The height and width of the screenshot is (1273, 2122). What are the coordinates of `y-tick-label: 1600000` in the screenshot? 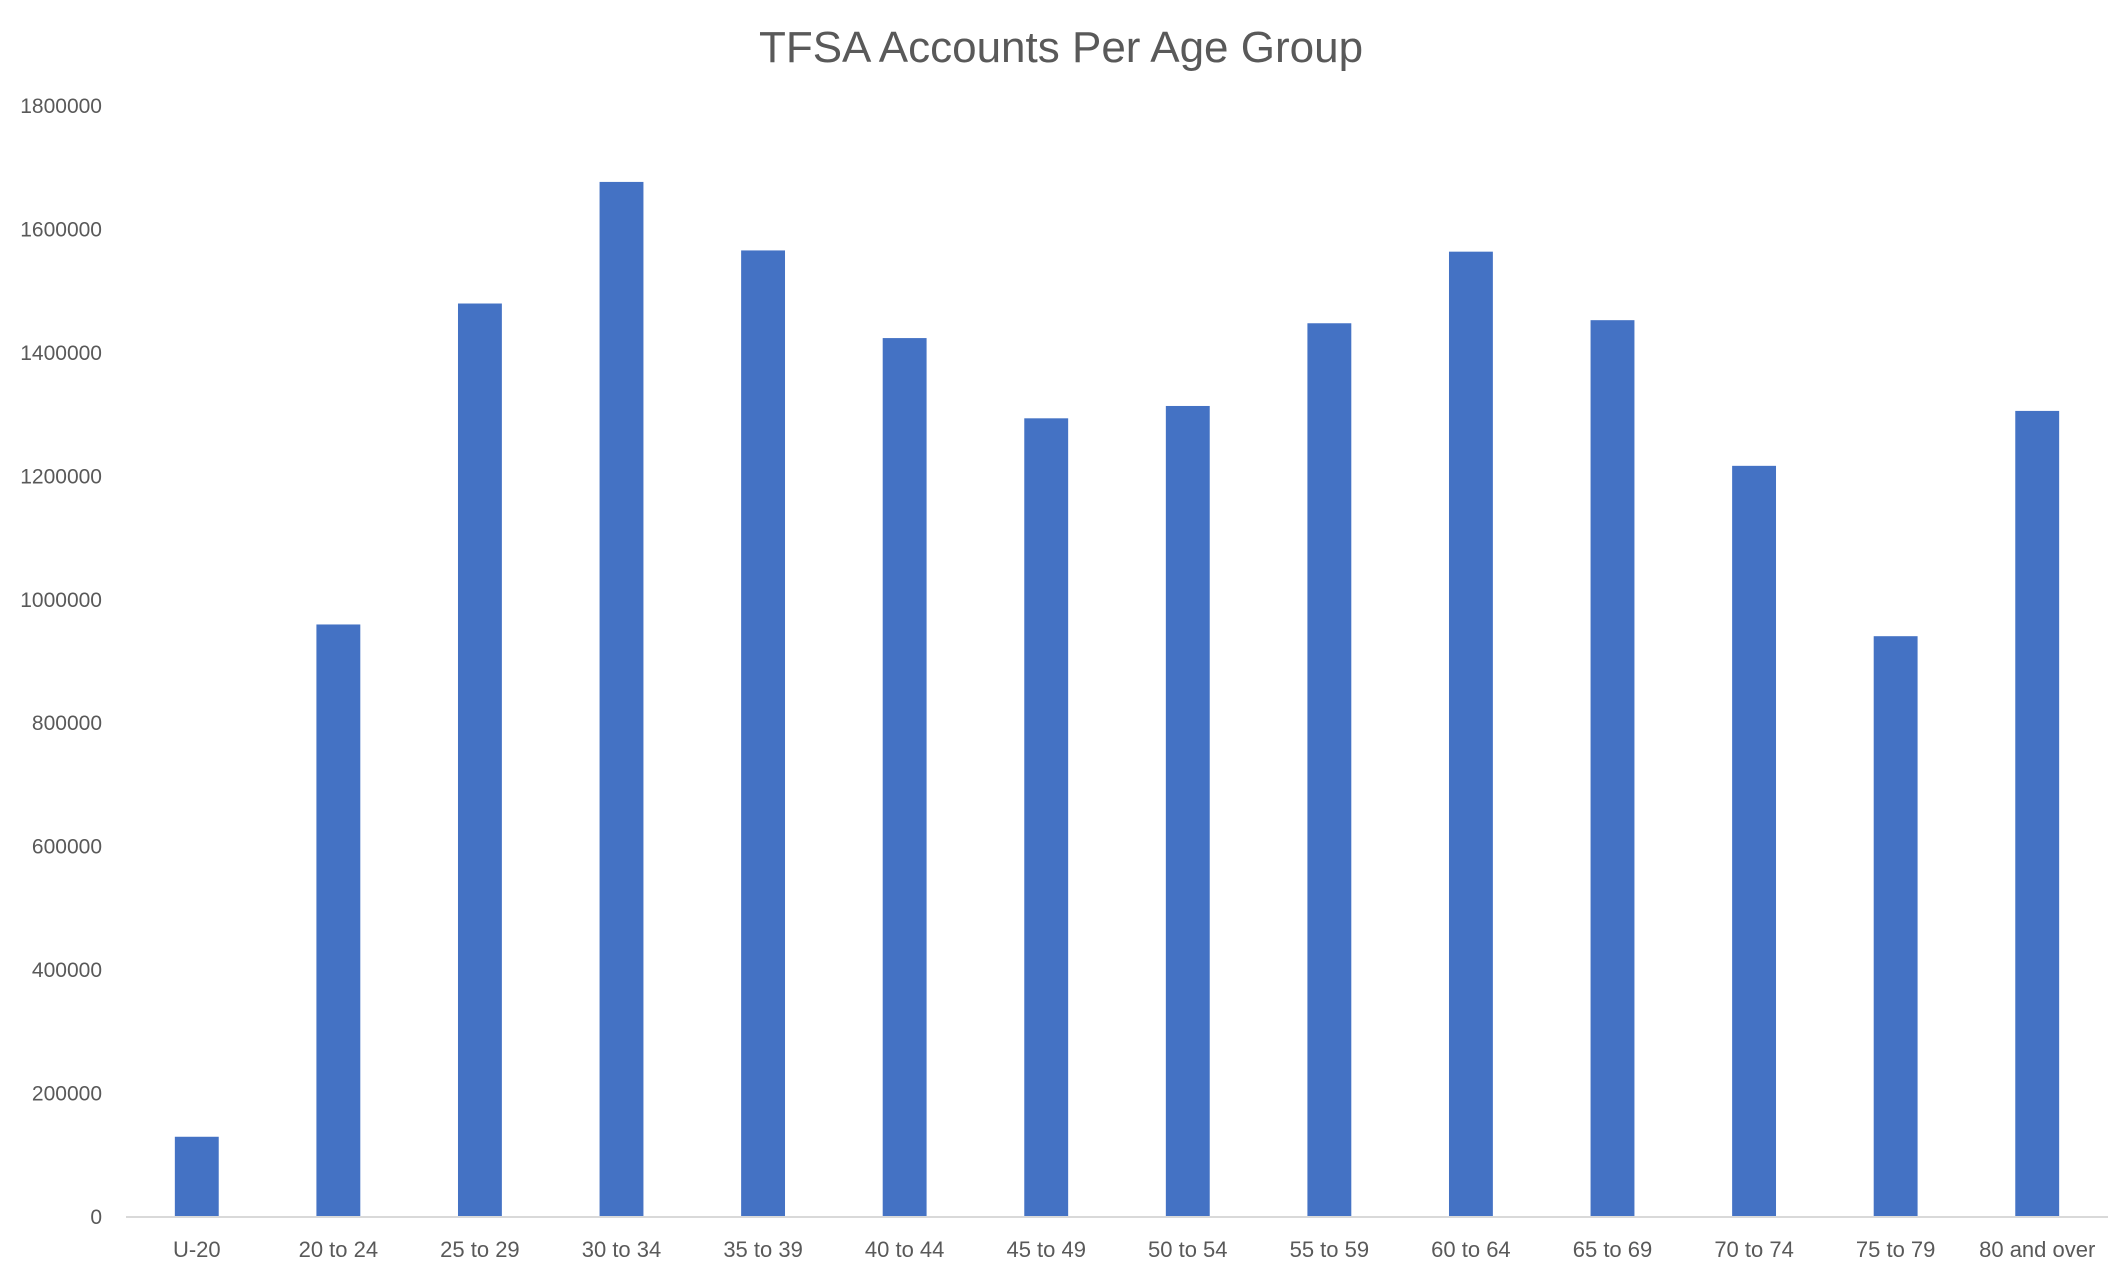 It's located at (61, 229).